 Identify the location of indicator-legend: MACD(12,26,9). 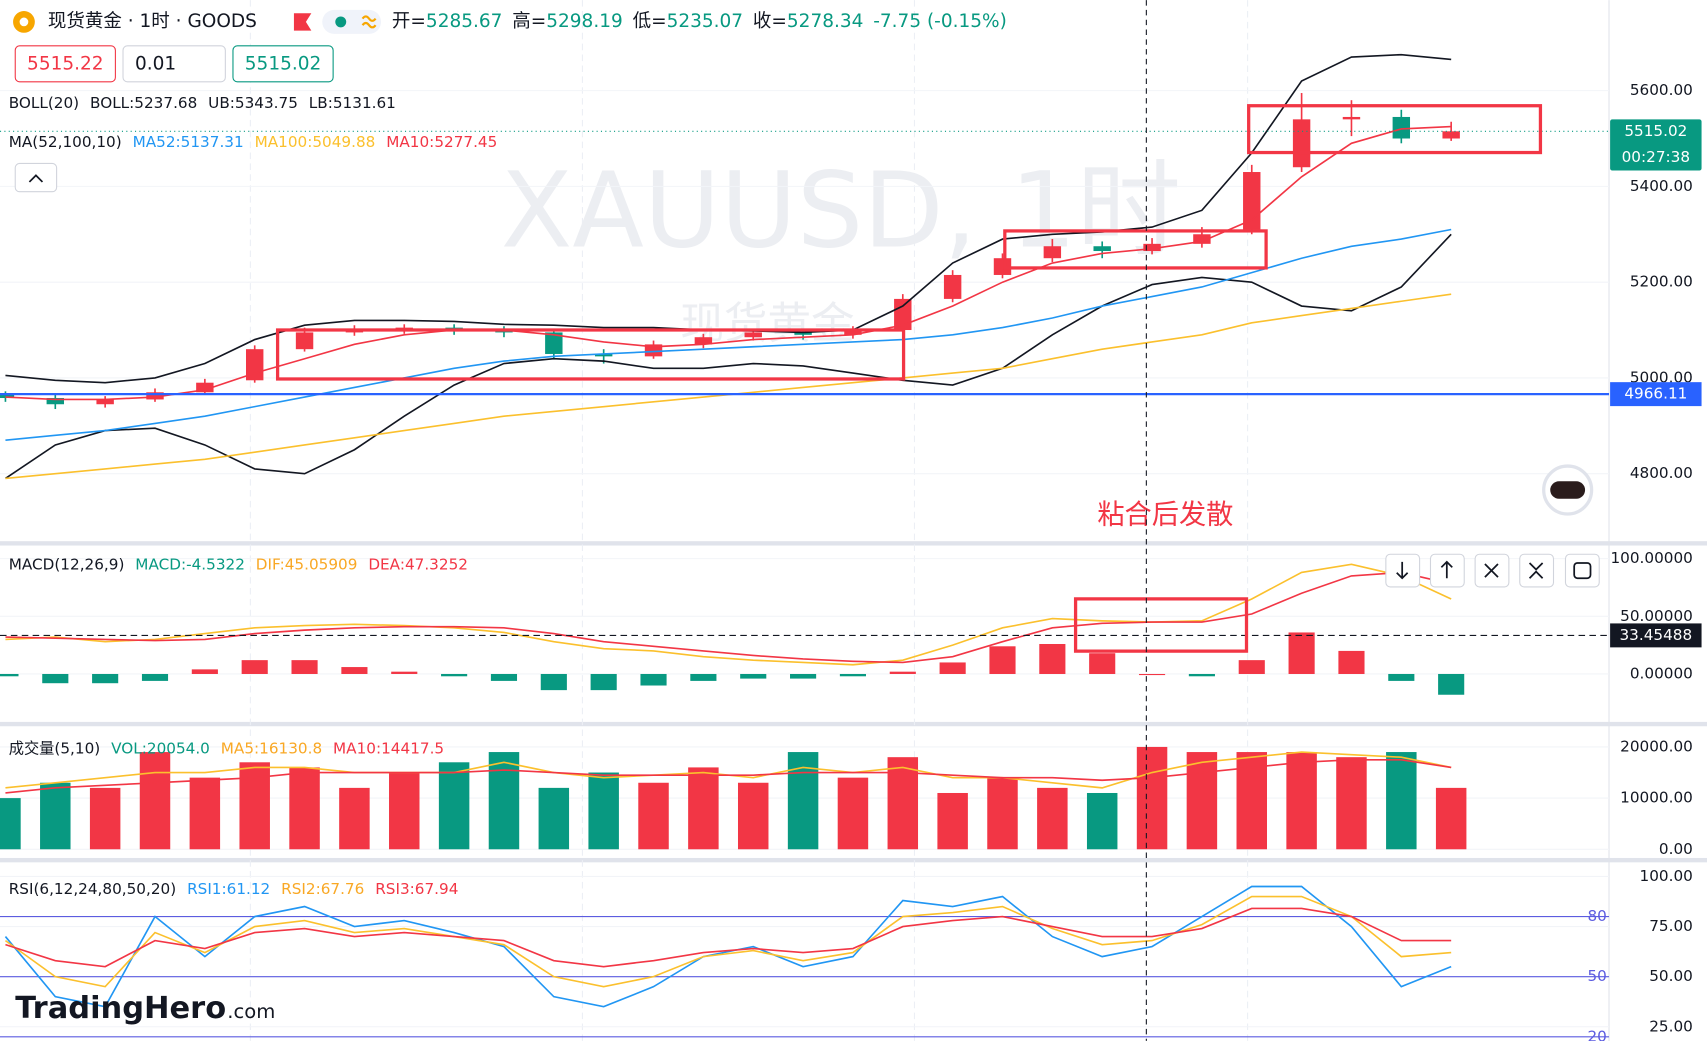
(67, 565).